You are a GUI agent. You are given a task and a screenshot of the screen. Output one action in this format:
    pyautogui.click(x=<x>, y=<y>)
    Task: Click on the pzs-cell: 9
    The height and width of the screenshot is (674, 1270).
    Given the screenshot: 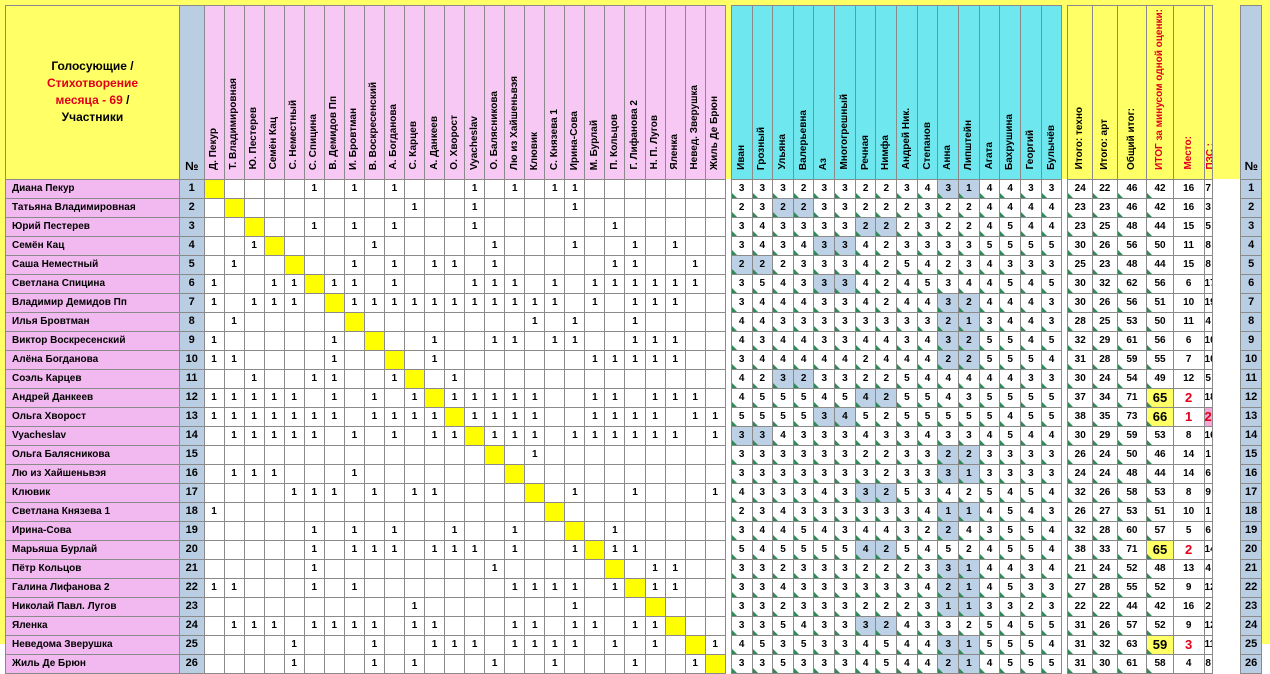 What is the action you would take?
    pyautogui.click(x=1208, y=492)
    